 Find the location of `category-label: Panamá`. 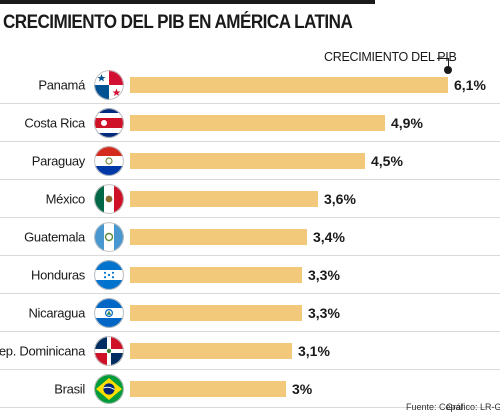

category-label: Panamá is located at coordinates (61, 85).